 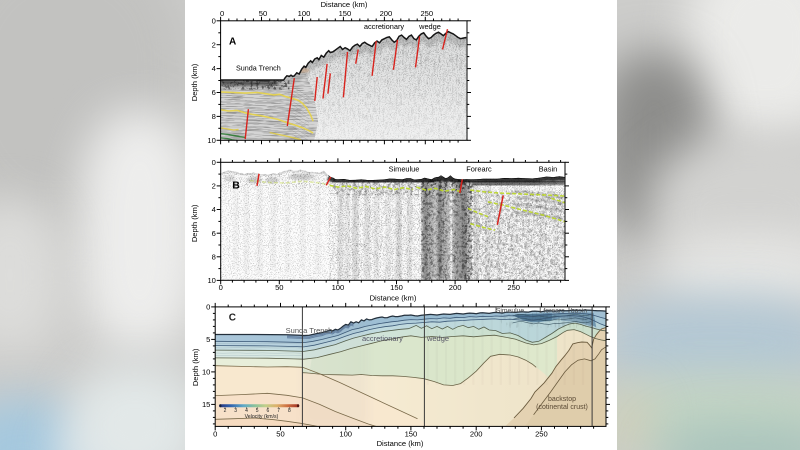 What do you see at coordinates (479, 169) in the screenshot?
I see `svg-text: Forearc` at bounding box center [479, 169].